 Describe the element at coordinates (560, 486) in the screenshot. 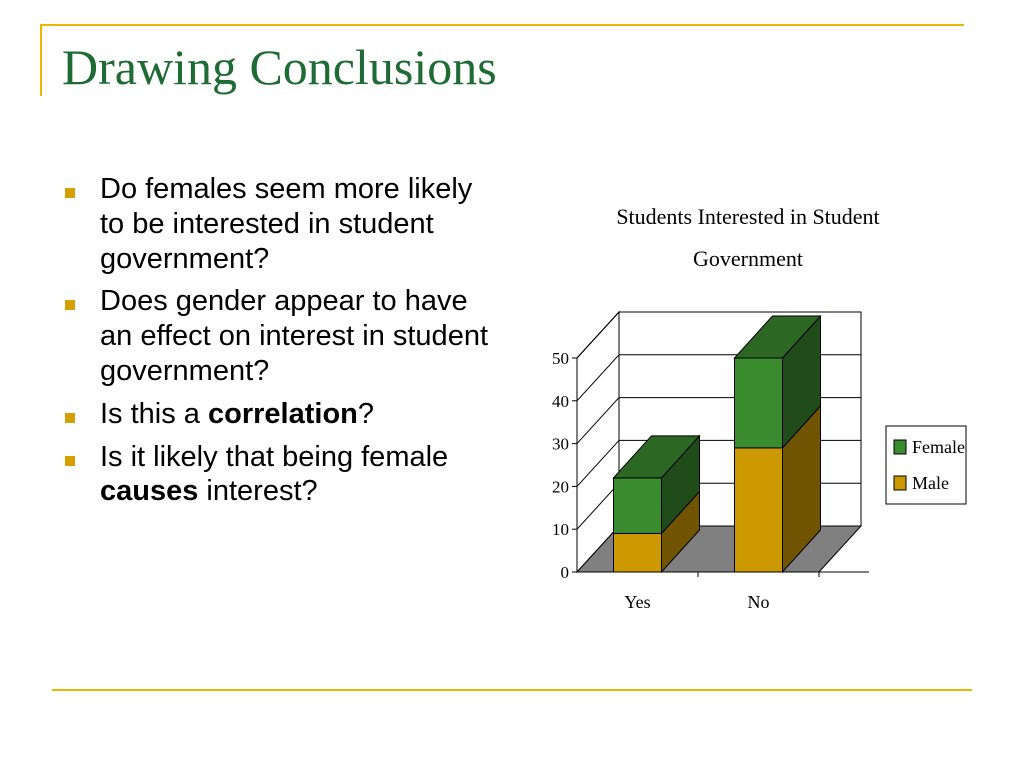

I see `y-tick-label: 20` at that location.